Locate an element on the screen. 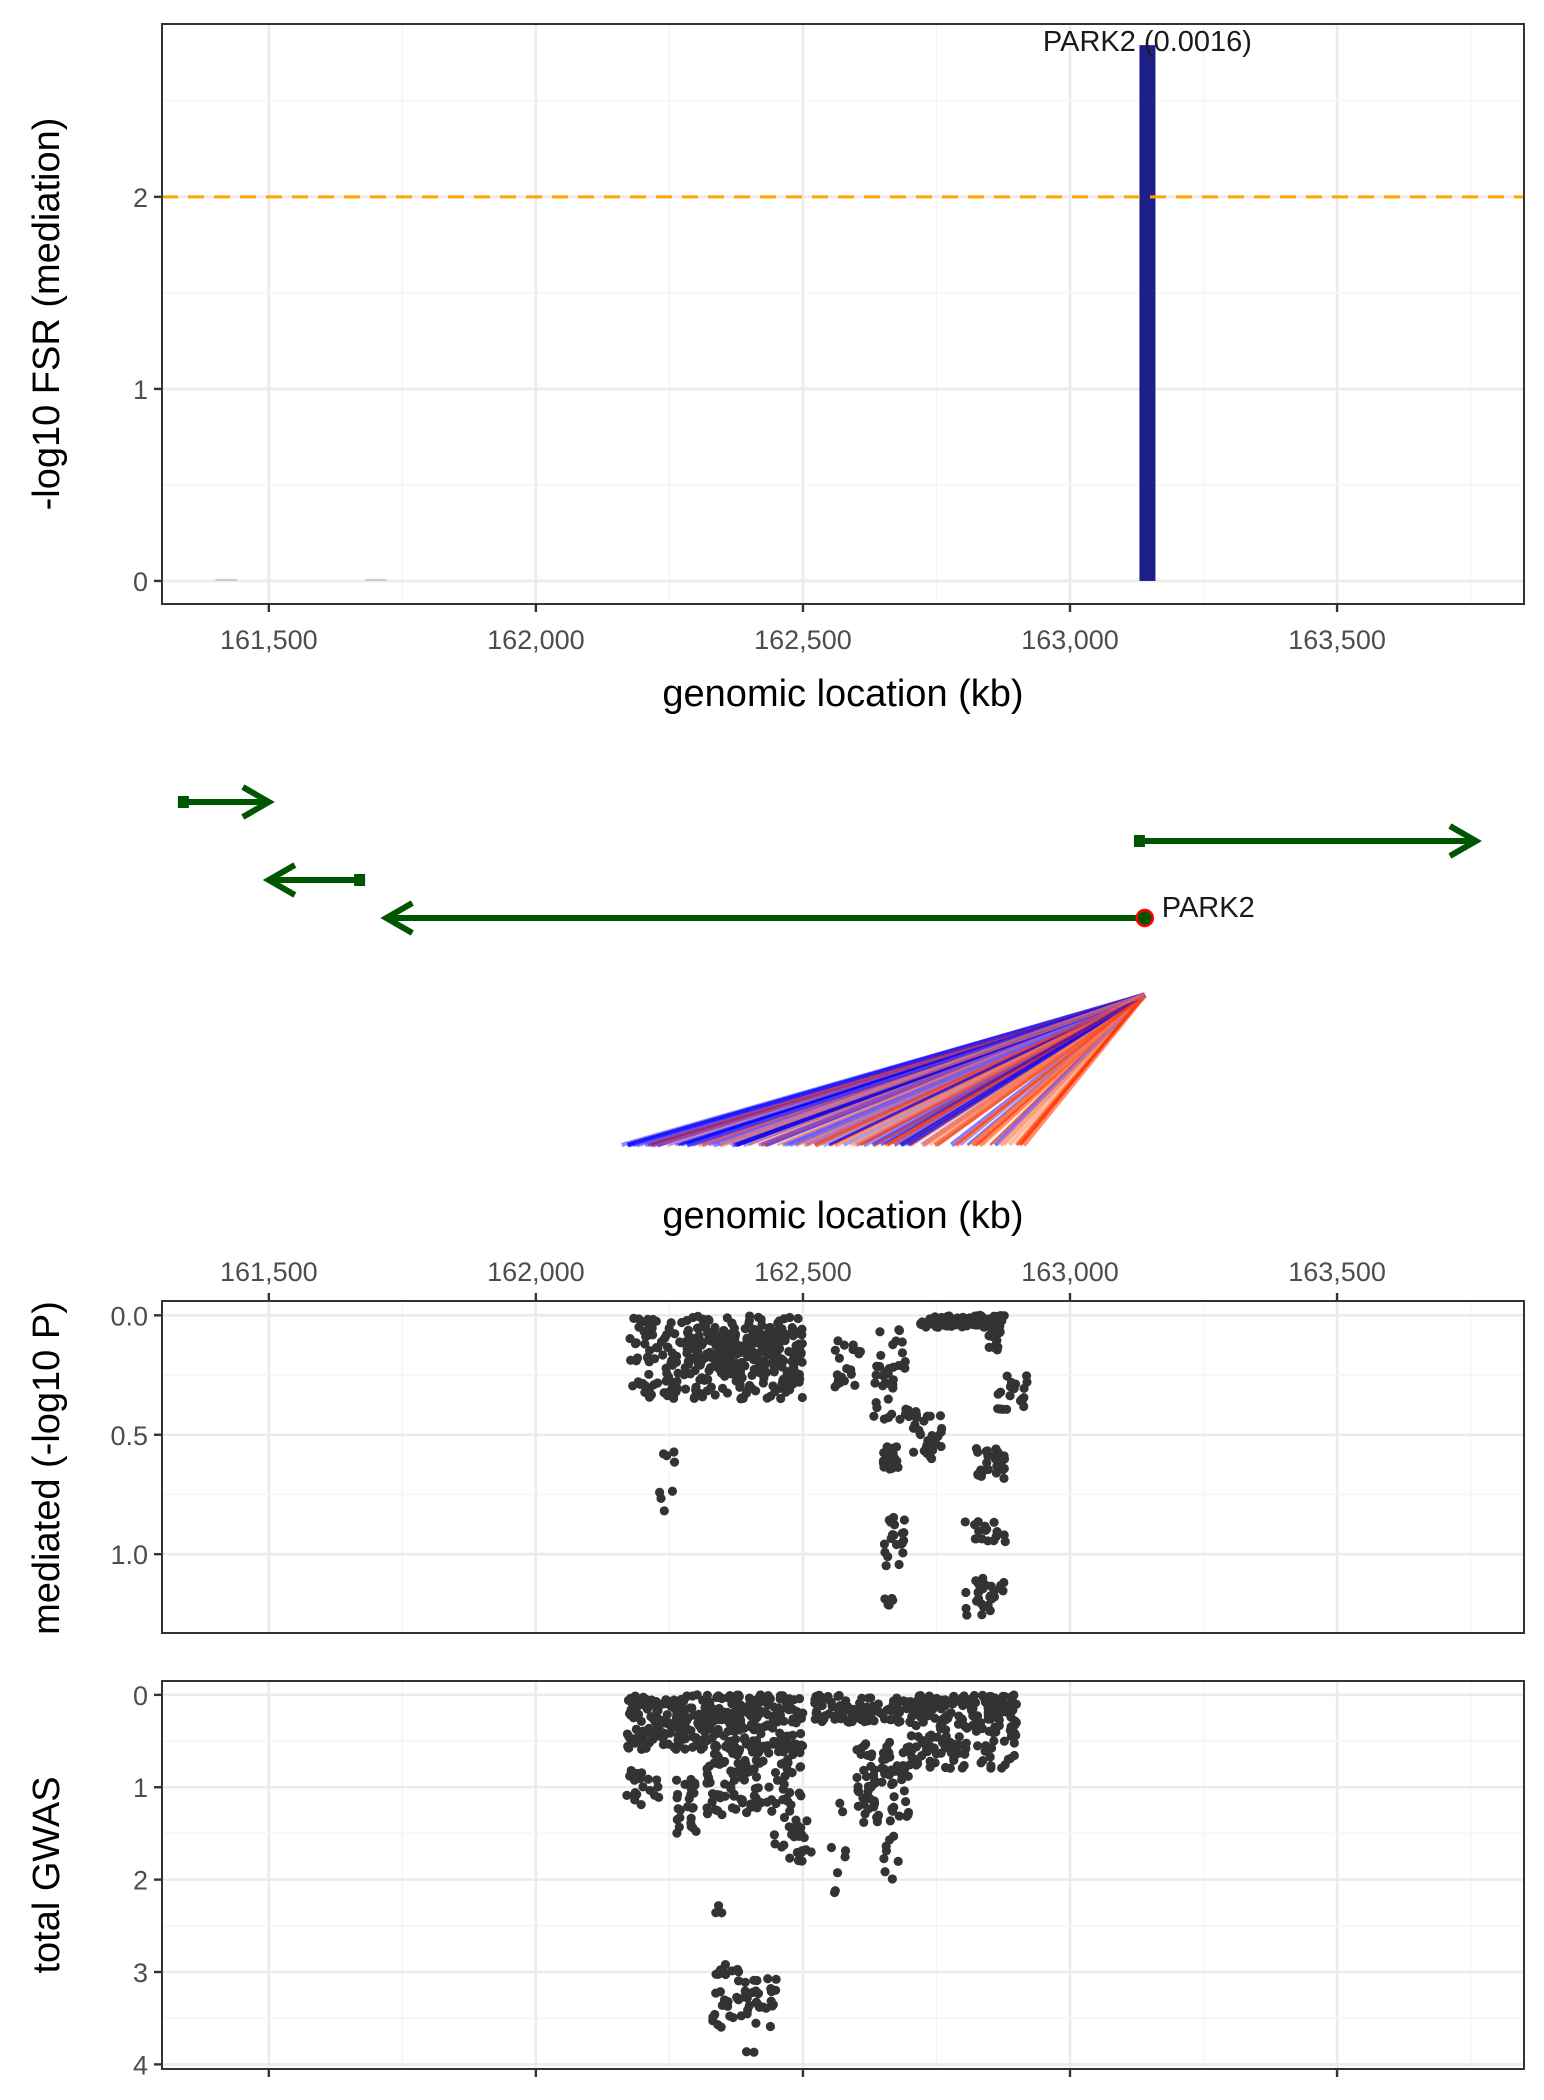 Image resolution: width=1544 pixels, height=2100 pixels. y-tick-label: 0.0 is located at coordinates (129, 1316).